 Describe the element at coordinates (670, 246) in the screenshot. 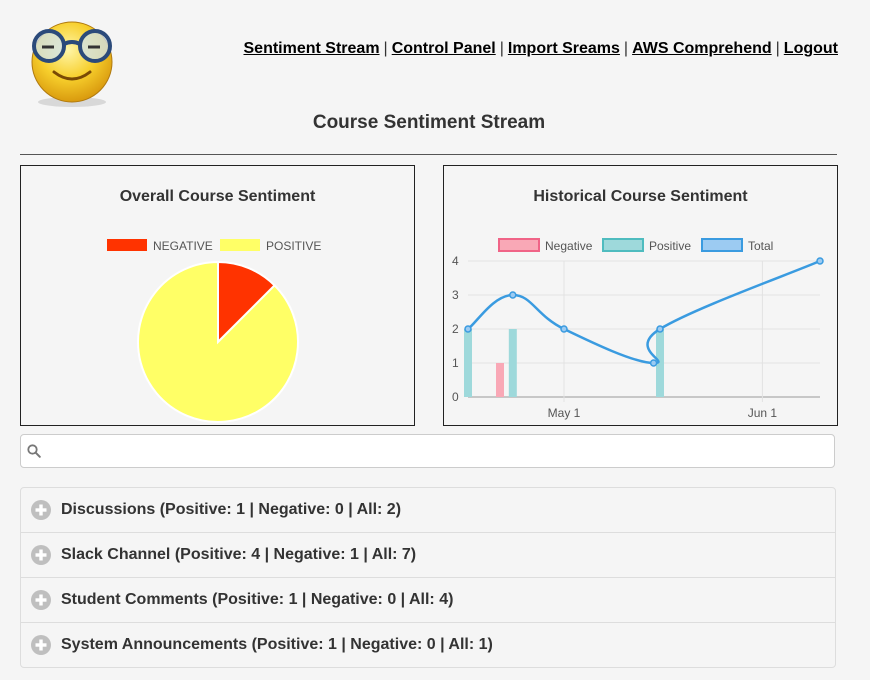

I see `legend-label-hist-positive: Positive` at that location.